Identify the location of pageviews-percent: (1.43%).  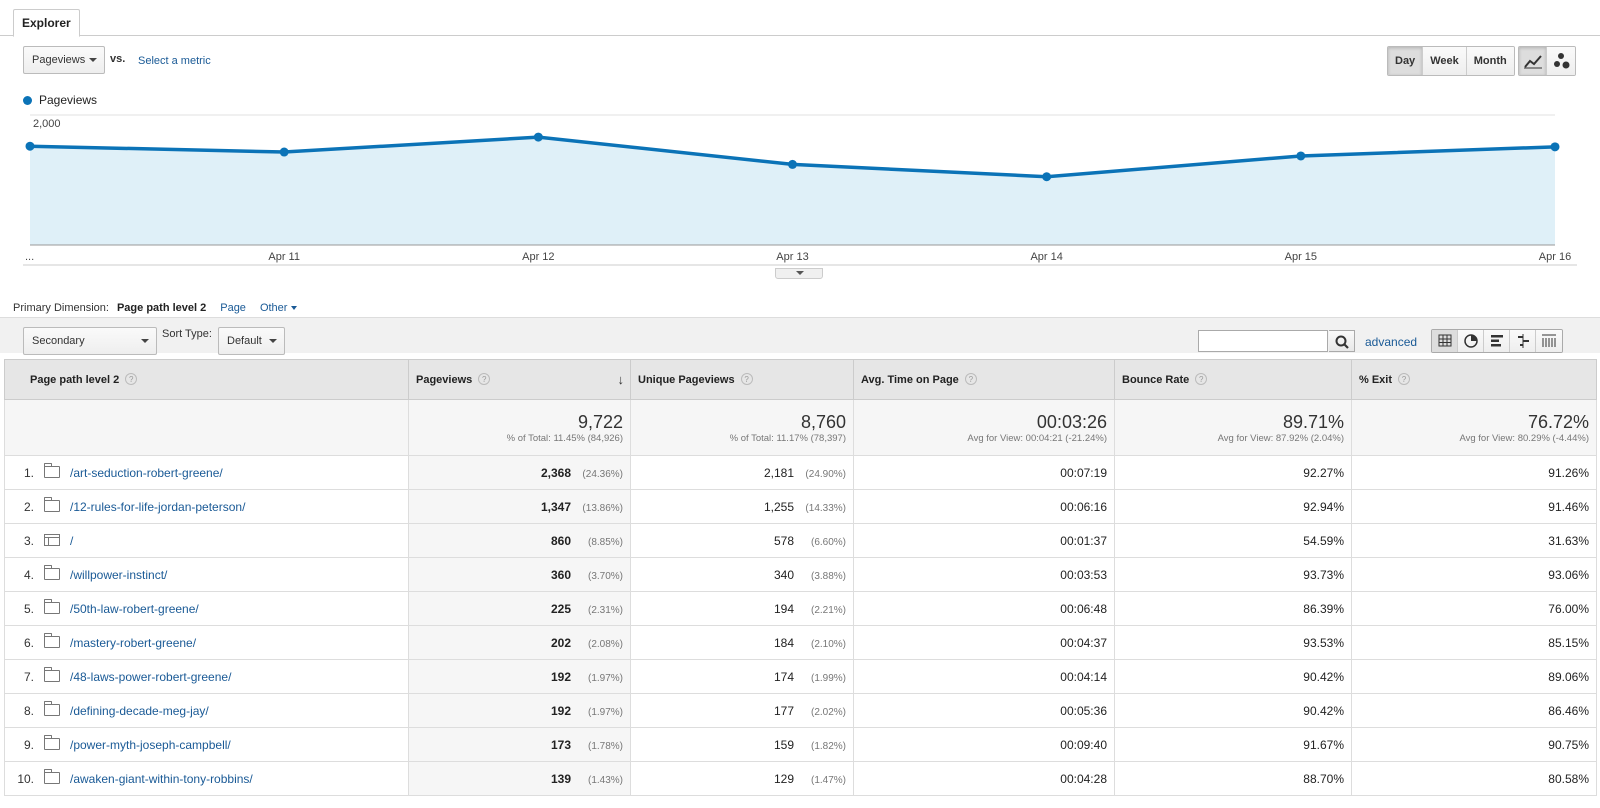
(605, 780).